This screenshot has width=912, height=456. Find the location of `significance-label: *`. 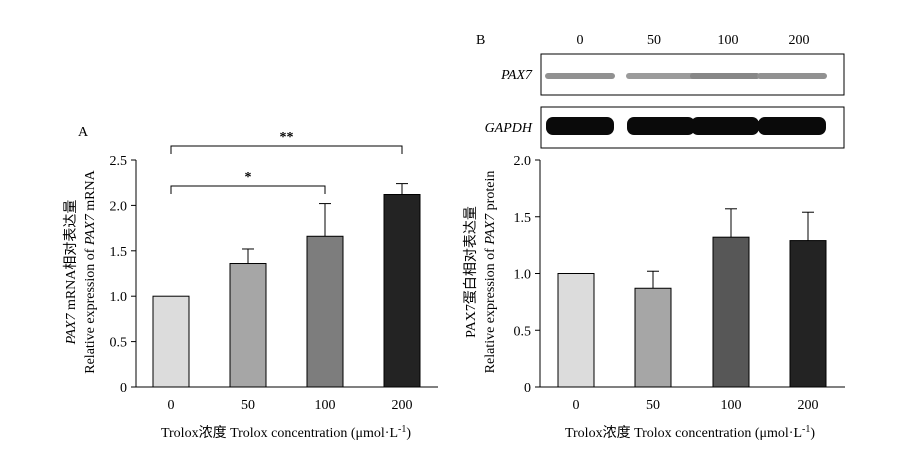

significance-label: * is located at coordinates (248, 177).